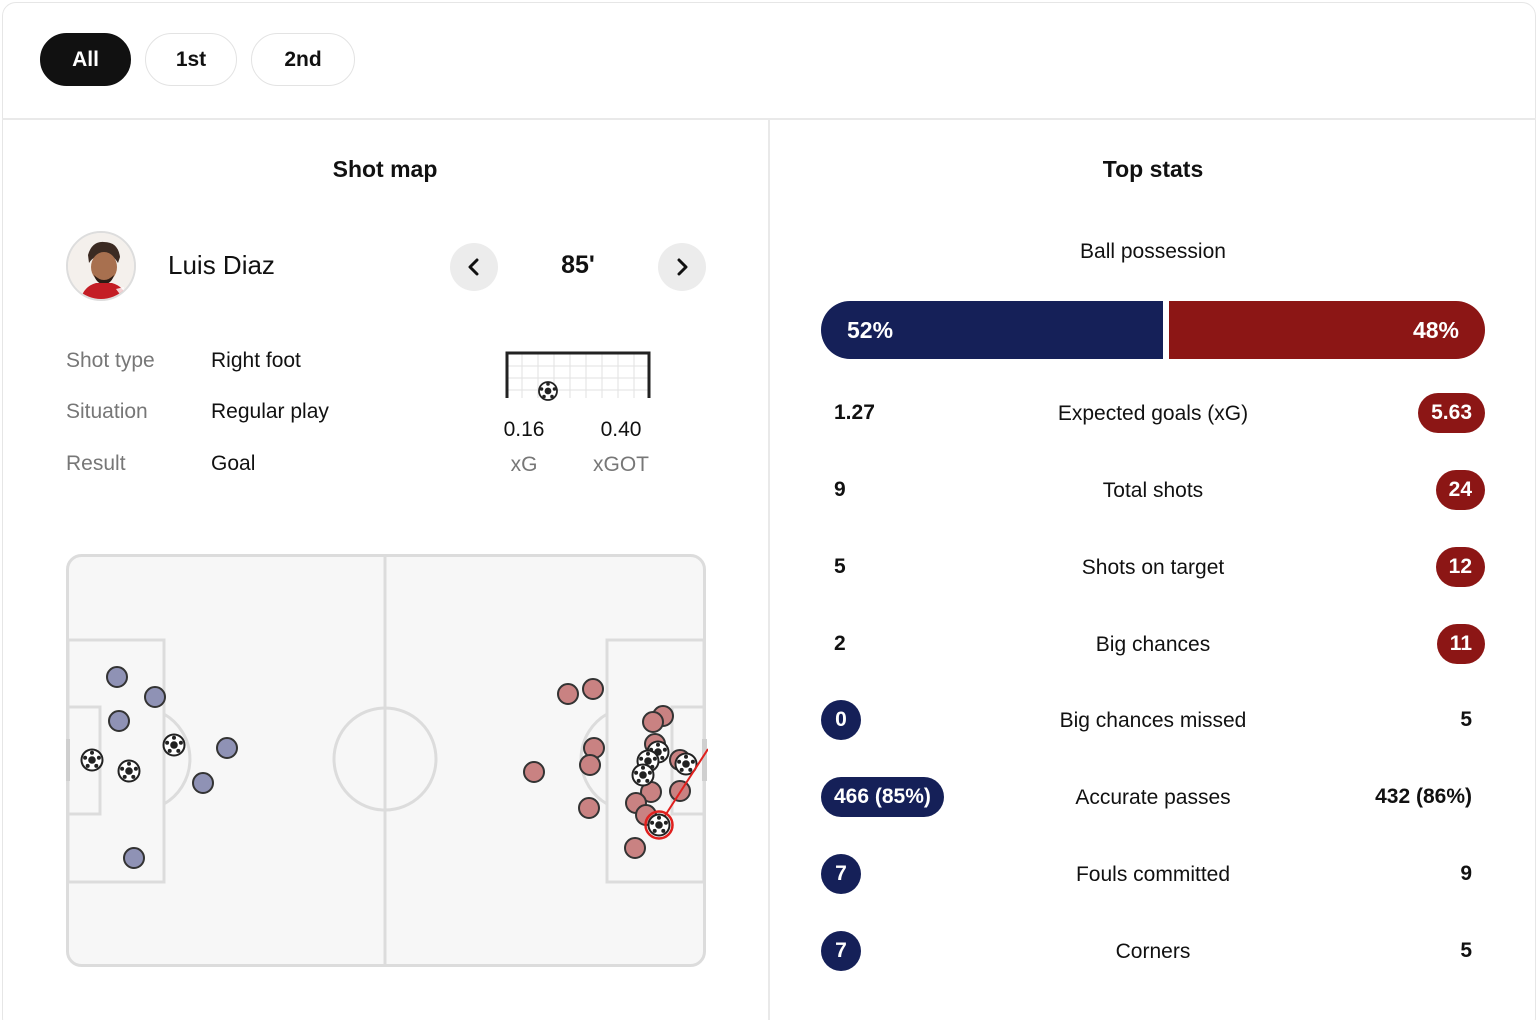  What do you see at coordinates (110, 360) in the screenshot?
I see `shot-type-label: Shot type` at bounding box center [110, 360].